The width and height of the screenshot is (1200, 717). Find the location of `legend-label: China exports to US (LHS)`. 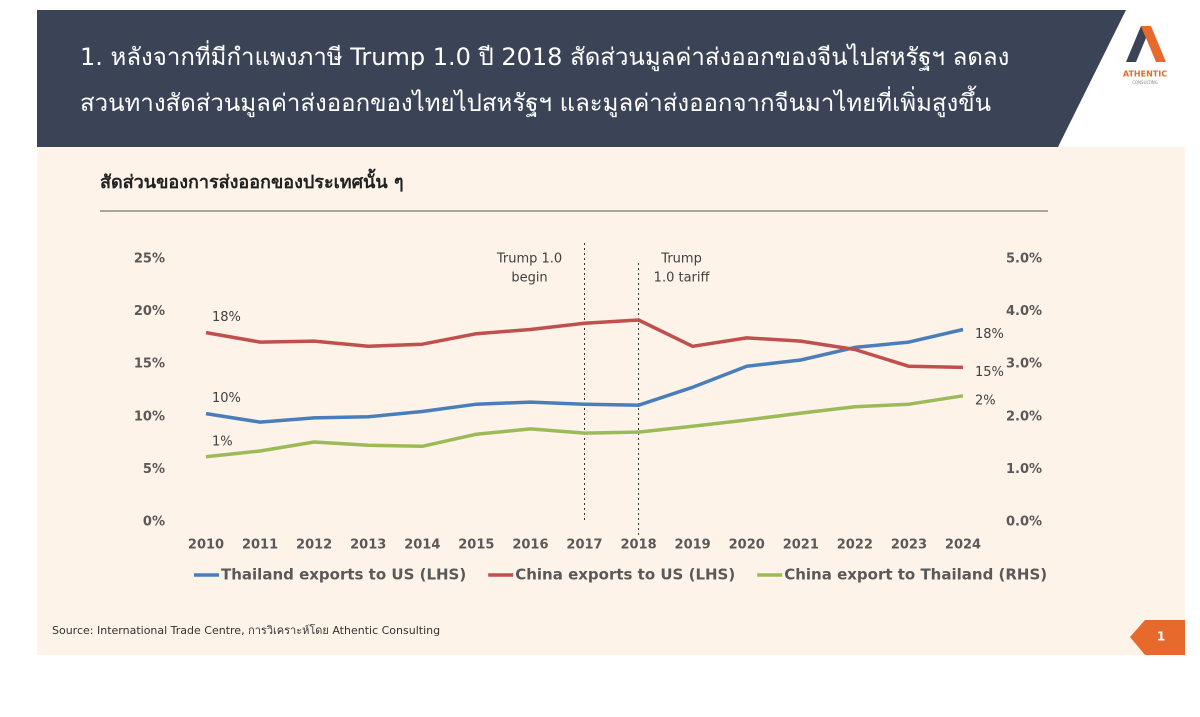

legend-label: China exports to US (LHS) is located at coordinates (625, 575).